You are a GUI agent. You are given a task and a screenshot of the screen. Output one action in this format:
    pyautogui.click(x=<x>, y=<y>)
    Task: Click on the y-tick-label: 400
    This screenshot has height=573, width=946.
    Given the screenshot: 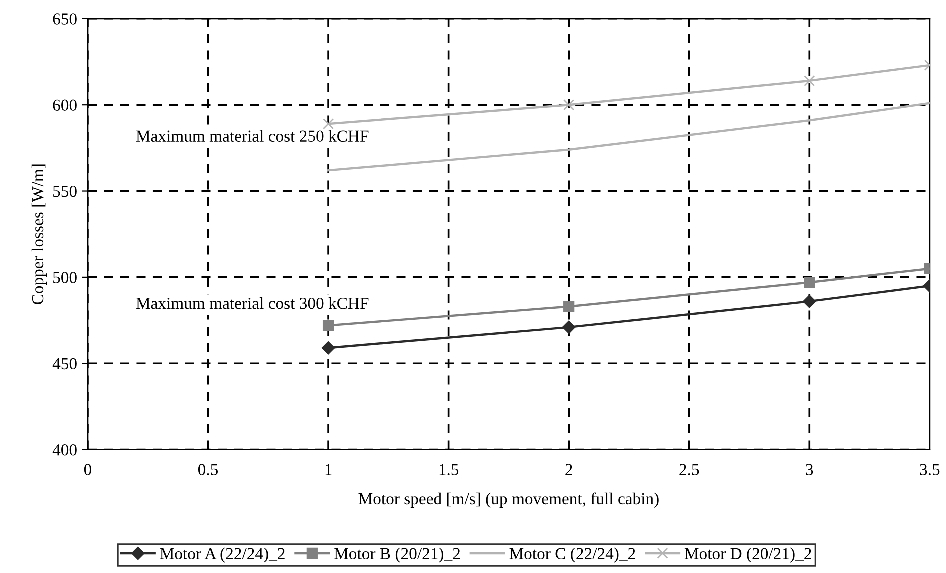 What is the action you would take?
    pyautogui.click(x=64, y=450)
    